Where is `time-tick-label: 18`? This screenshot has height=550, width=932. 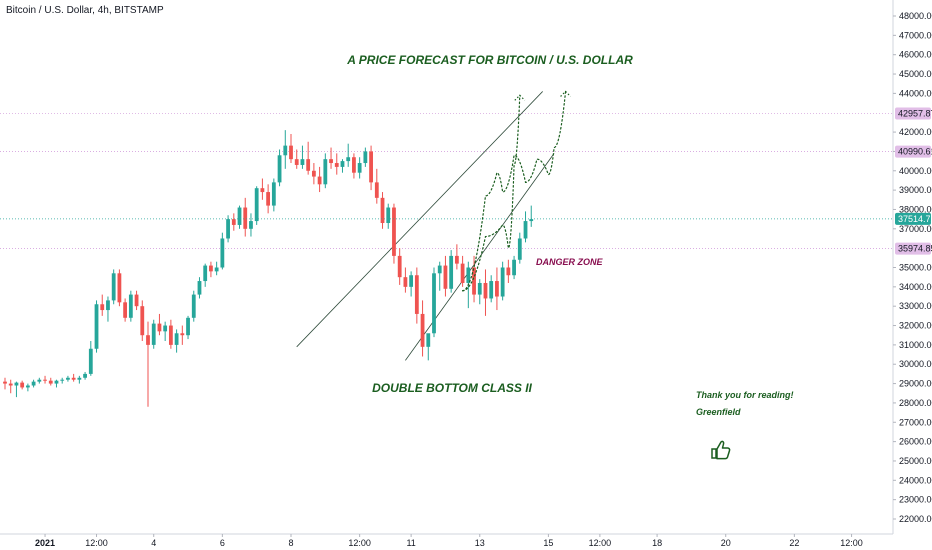
time-tick-label: 18 is located at coordinates (657, 543).